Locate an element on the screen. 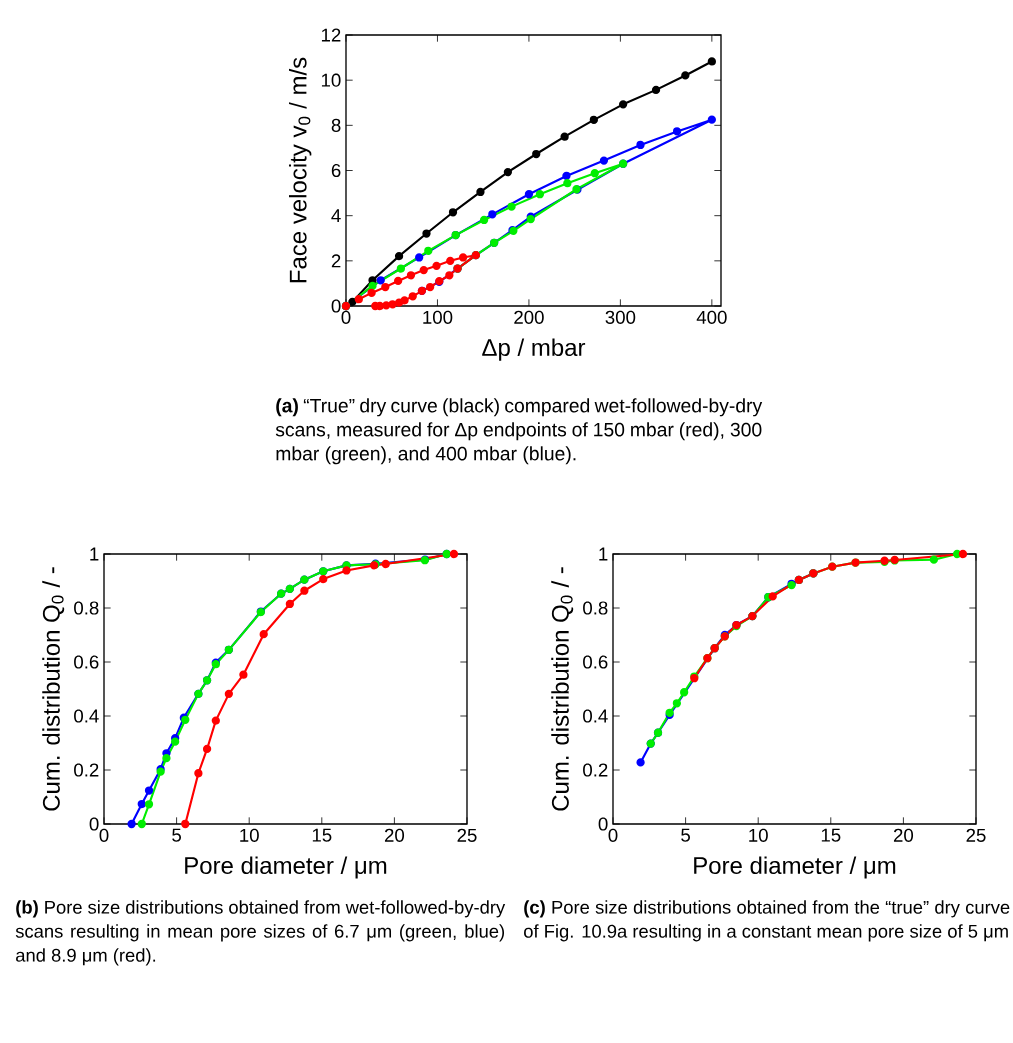  x-tick-label: 200 is located at coordinates (529, 317).